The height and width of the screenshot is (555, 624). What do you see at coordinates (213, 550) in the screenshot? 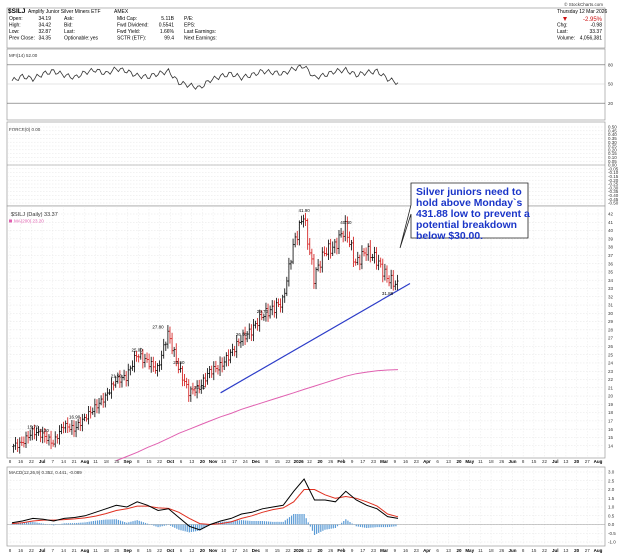
I see `x-tick-label: Nov` at bounding box center [213, 550].